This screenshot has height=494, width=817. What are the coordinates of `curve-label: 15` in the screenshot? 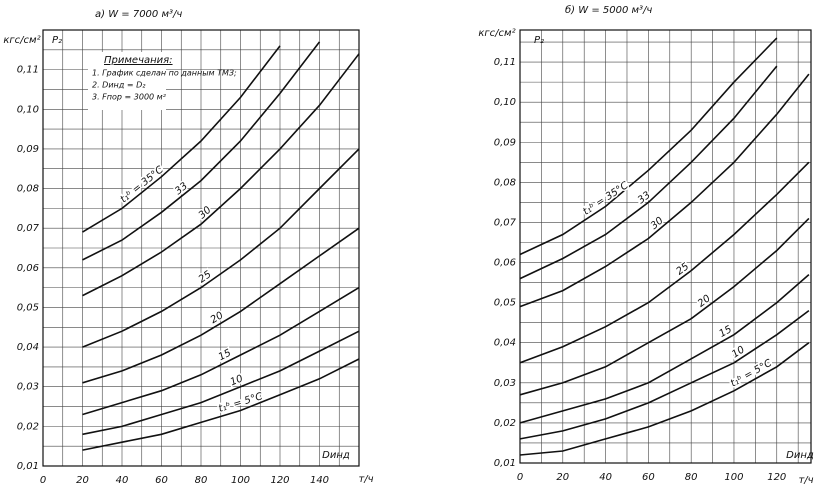 It's located at (725, 332).